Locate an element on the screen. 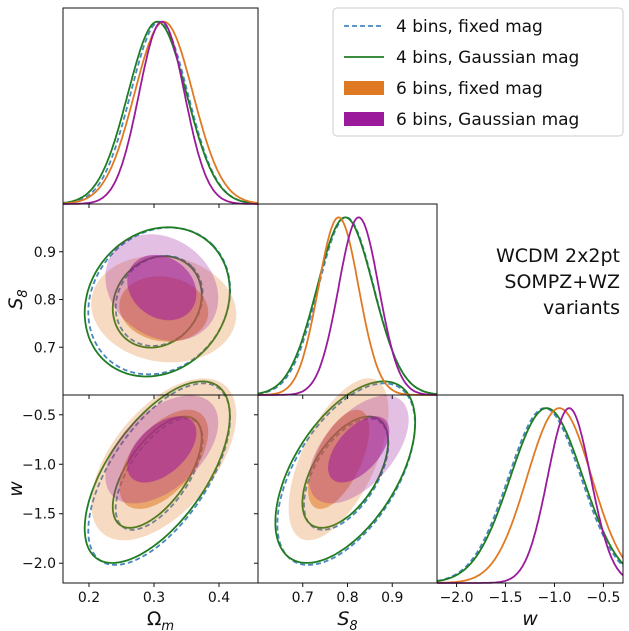 This screenshot has height=631, width=629. xtick-label-w: −1.0 is located at coordinates (554, 598).